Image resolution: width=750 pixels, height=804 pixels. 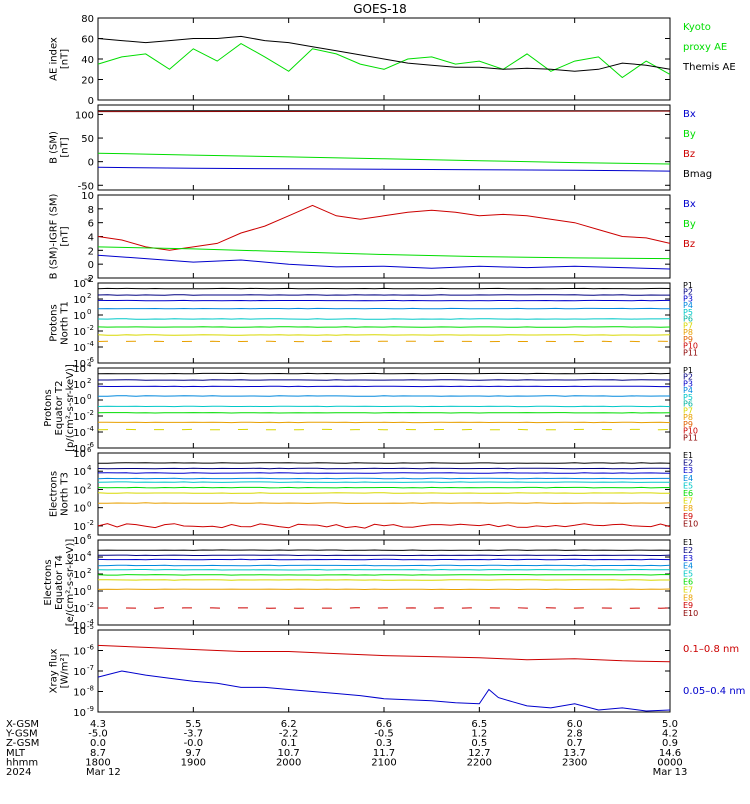 I want to click on y-tick-exponent: -7, so click(x=90, y=668).